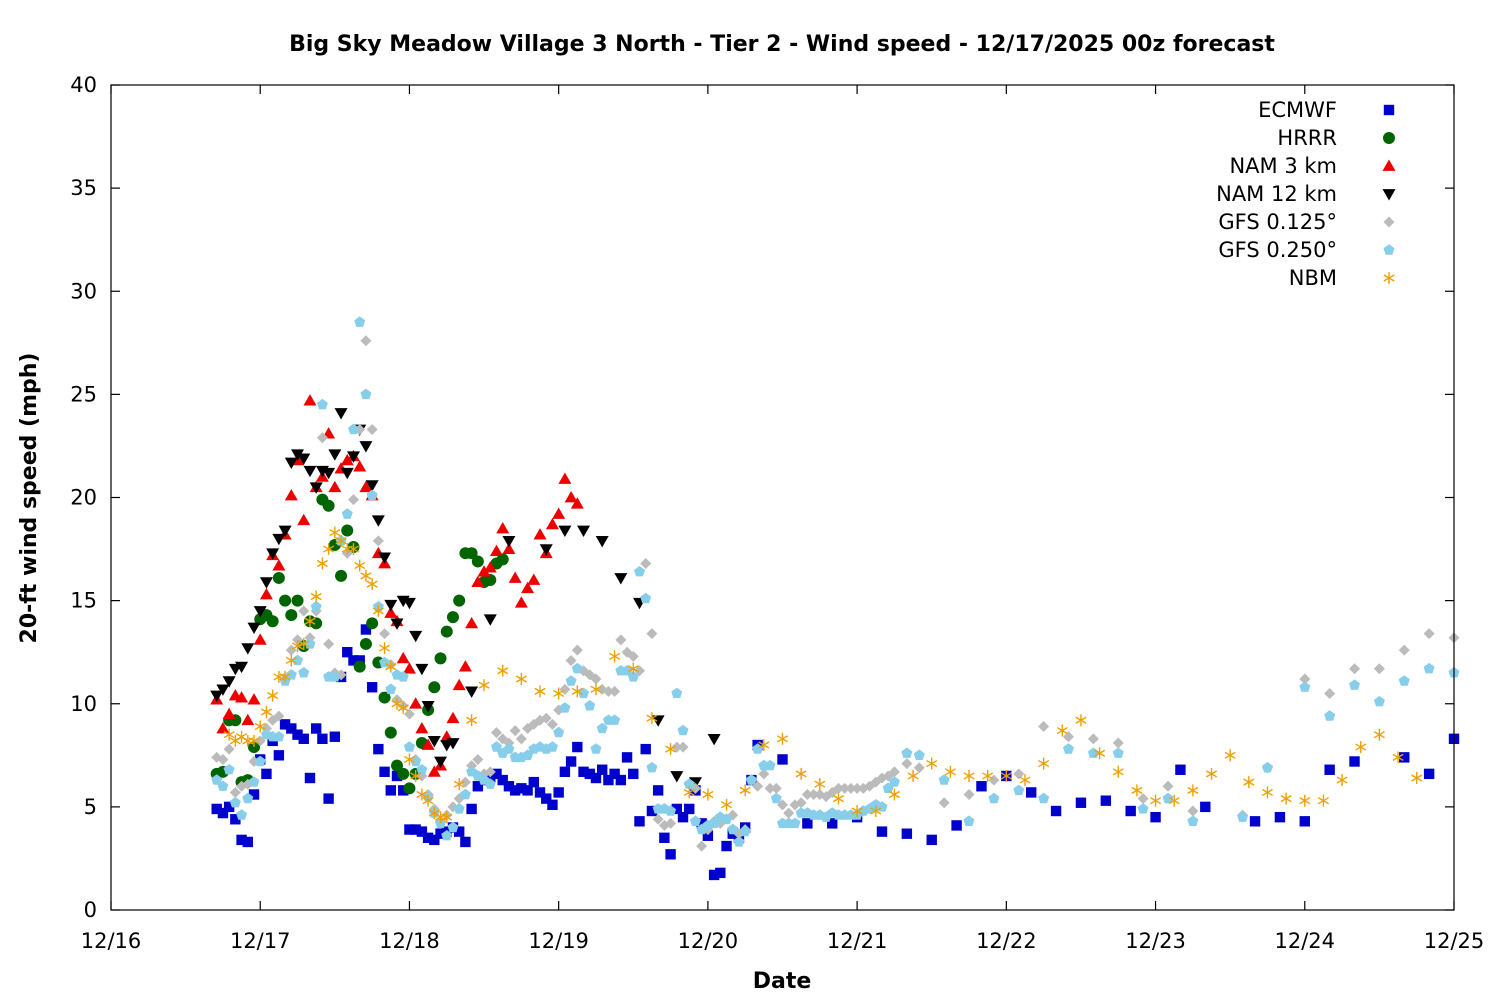  I want to click on x-tick-label: 12/19, so click(558, 941).